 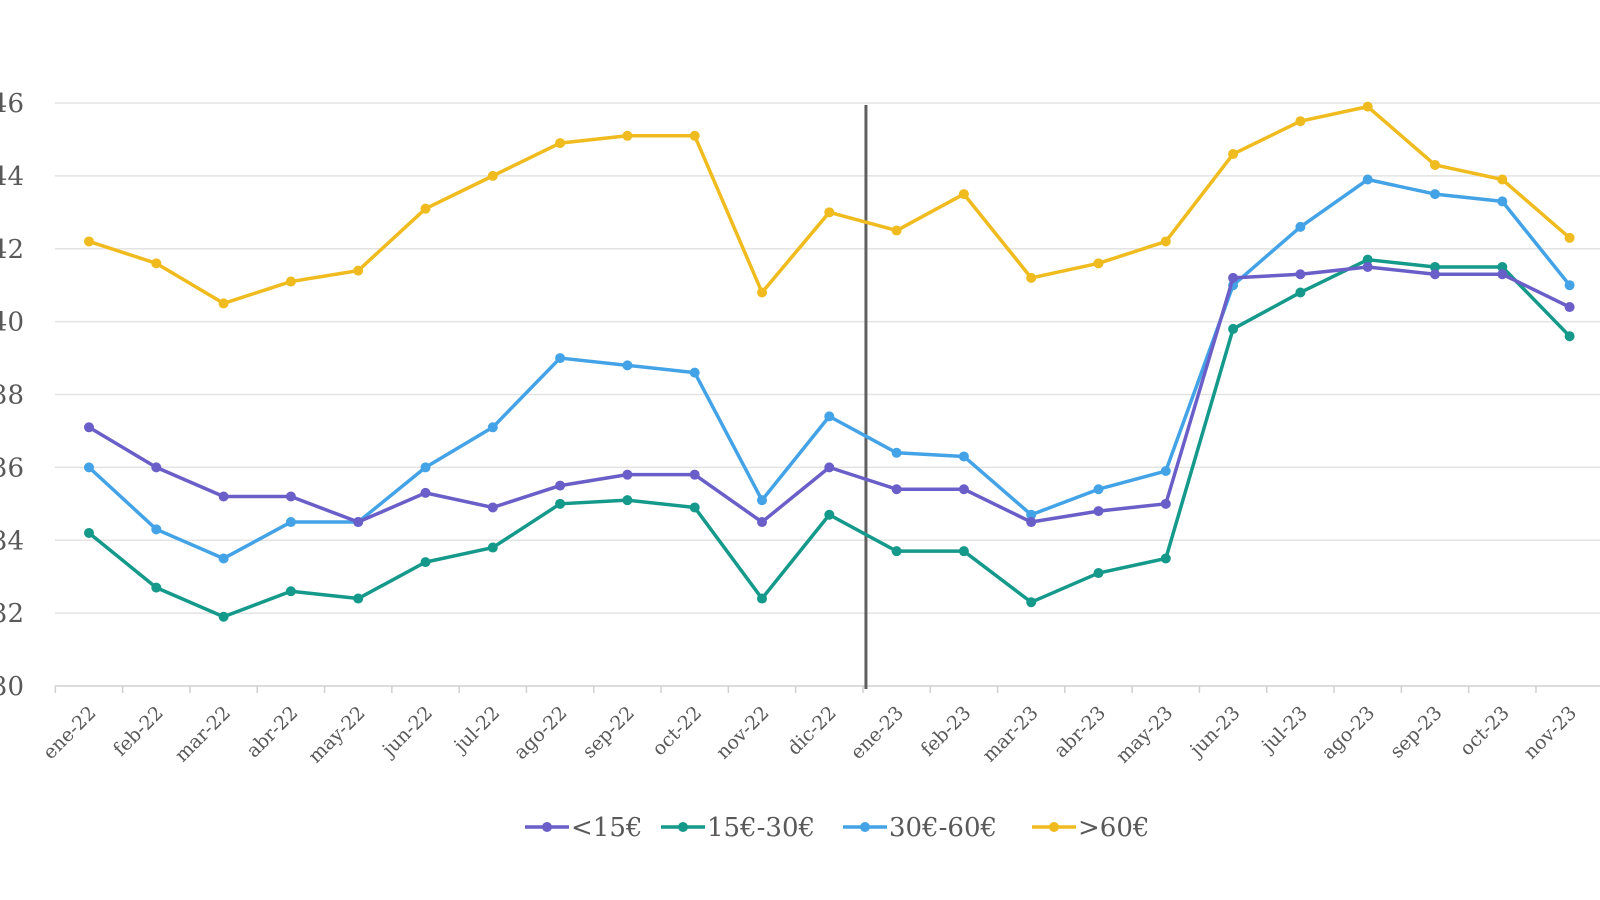 What do you see at coordinates (12, 541) in the screenshot?
I see `y-tick-label: 34` at bounding box center [12, 541].